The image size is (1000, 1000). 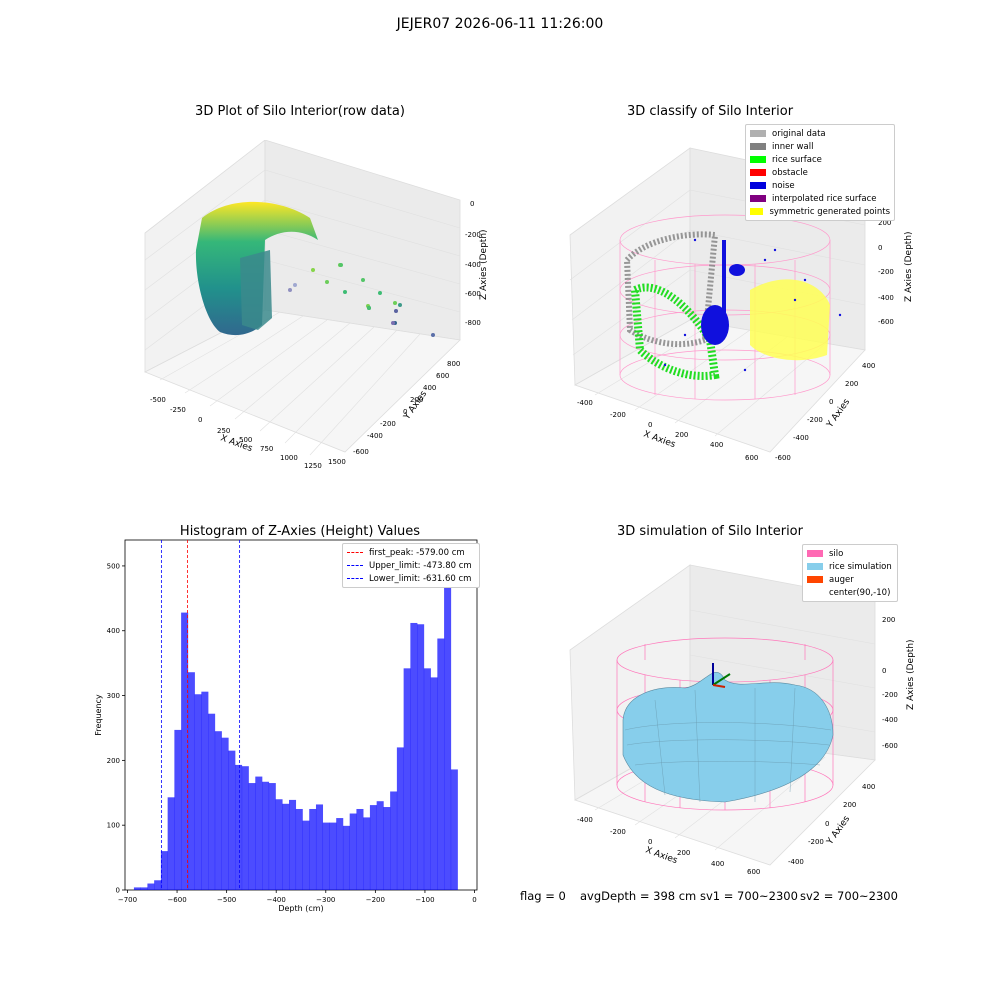 I want to click on histogram-ylabel: Frequency, so click(x=98, y=715).